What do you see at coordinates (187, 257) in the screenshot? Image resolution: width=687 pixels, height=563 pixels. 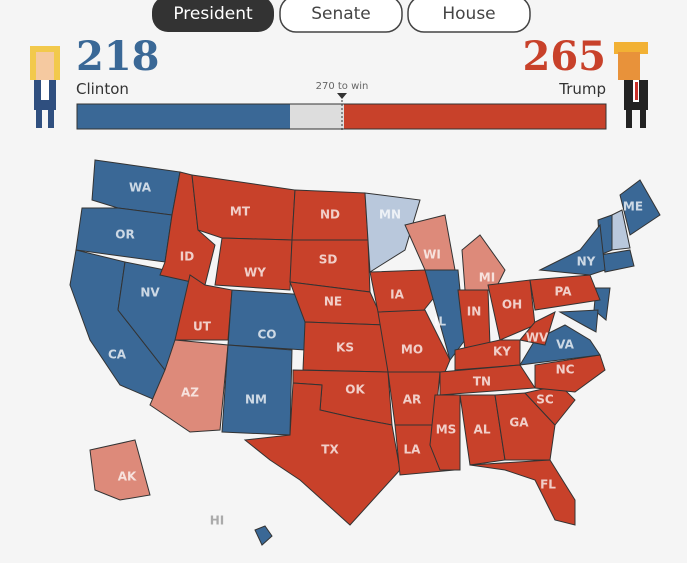 I see `state-label: ID` at bounding box center [187, 257].